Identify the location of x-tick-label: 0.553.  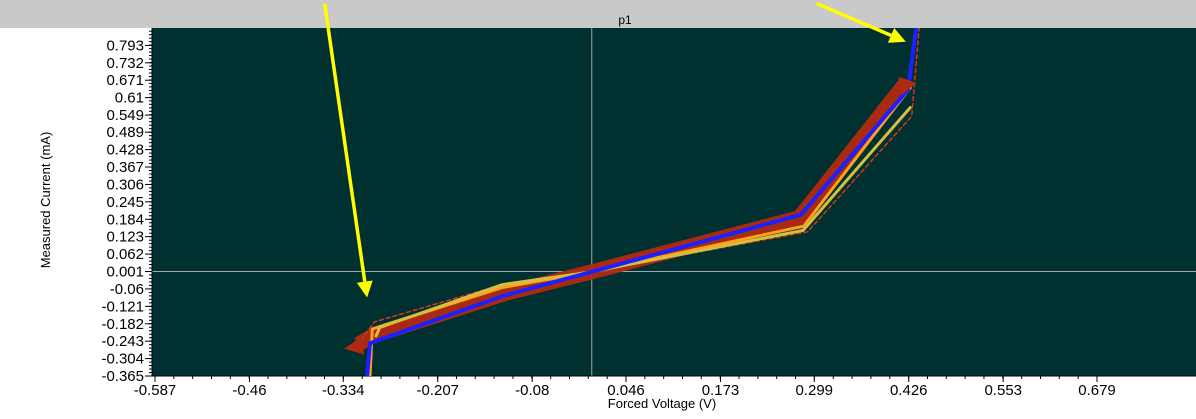
(1003, 390).